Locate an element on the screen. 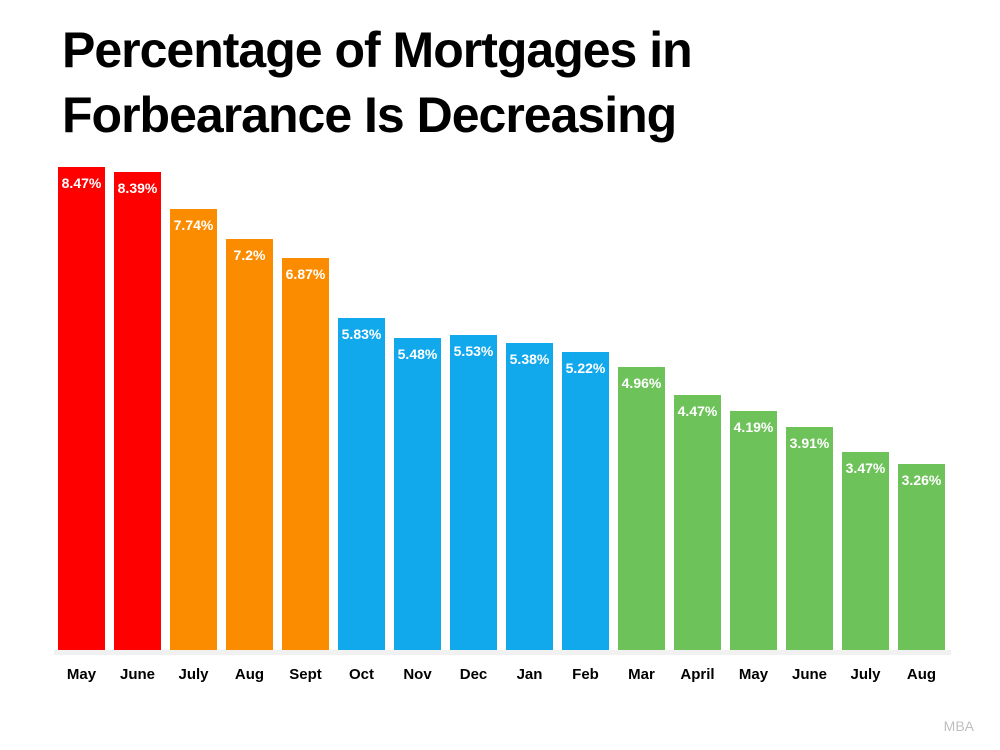 The image size is (1000, 750). bar-value-label: 5.48% is located at coordinates (417, 354).